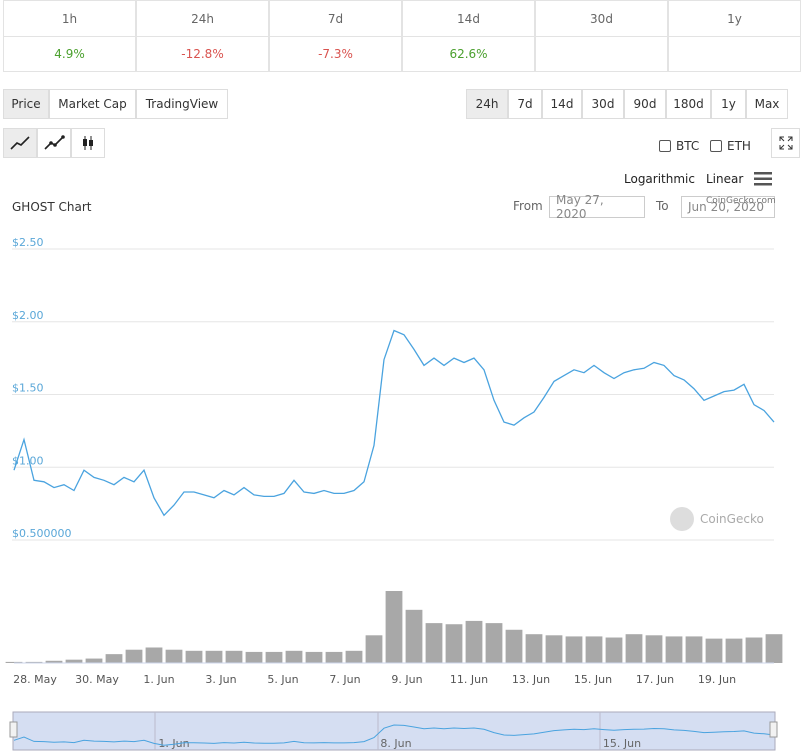 This screenshot has width=804, height=756. I want to click on period-header: 14d, so click(468, 18).